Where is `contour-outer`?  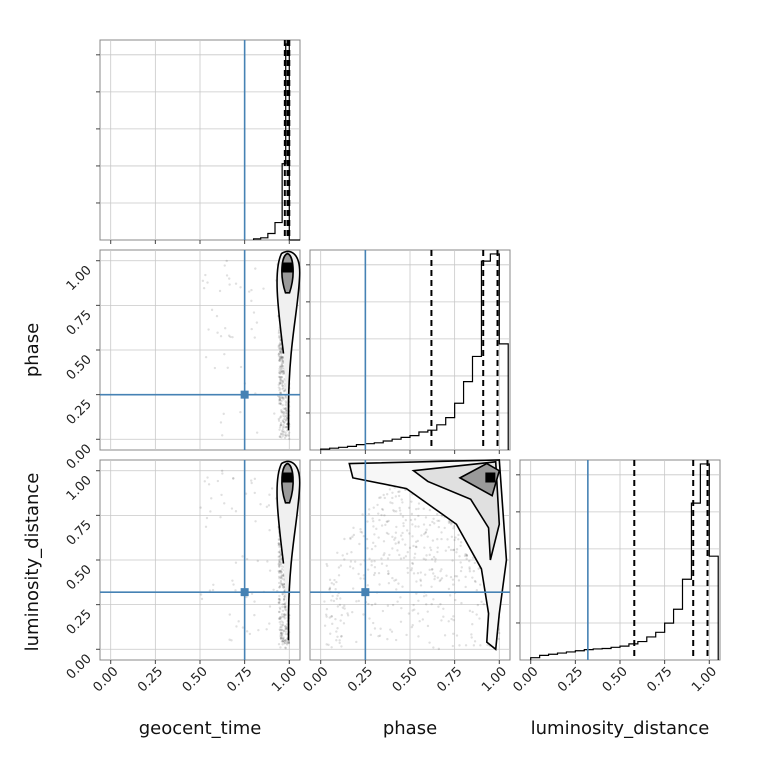
contour-outer is located at coordinates (428, 555).